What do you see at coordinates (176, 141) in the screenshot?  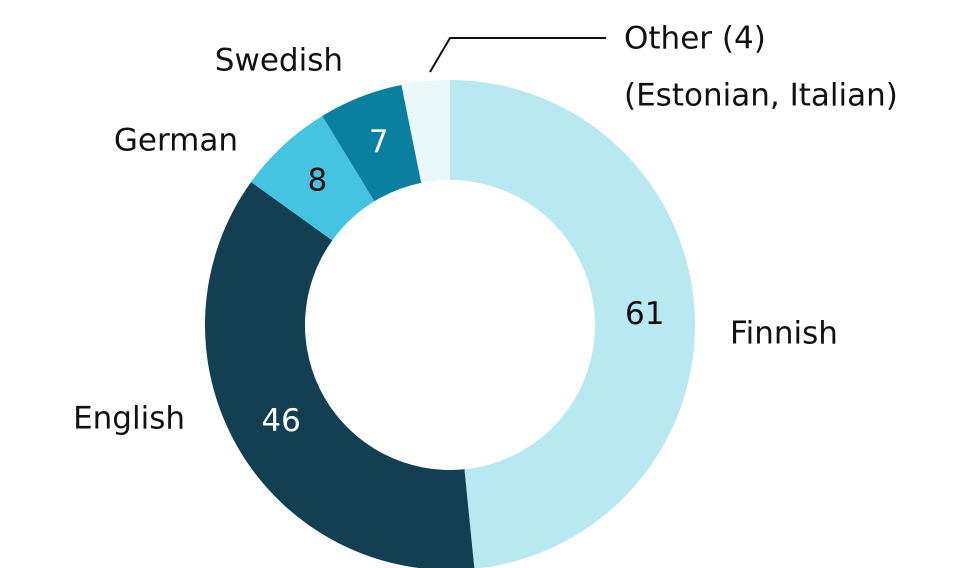 I see `category-label: German` at bounding box center [176, 141].